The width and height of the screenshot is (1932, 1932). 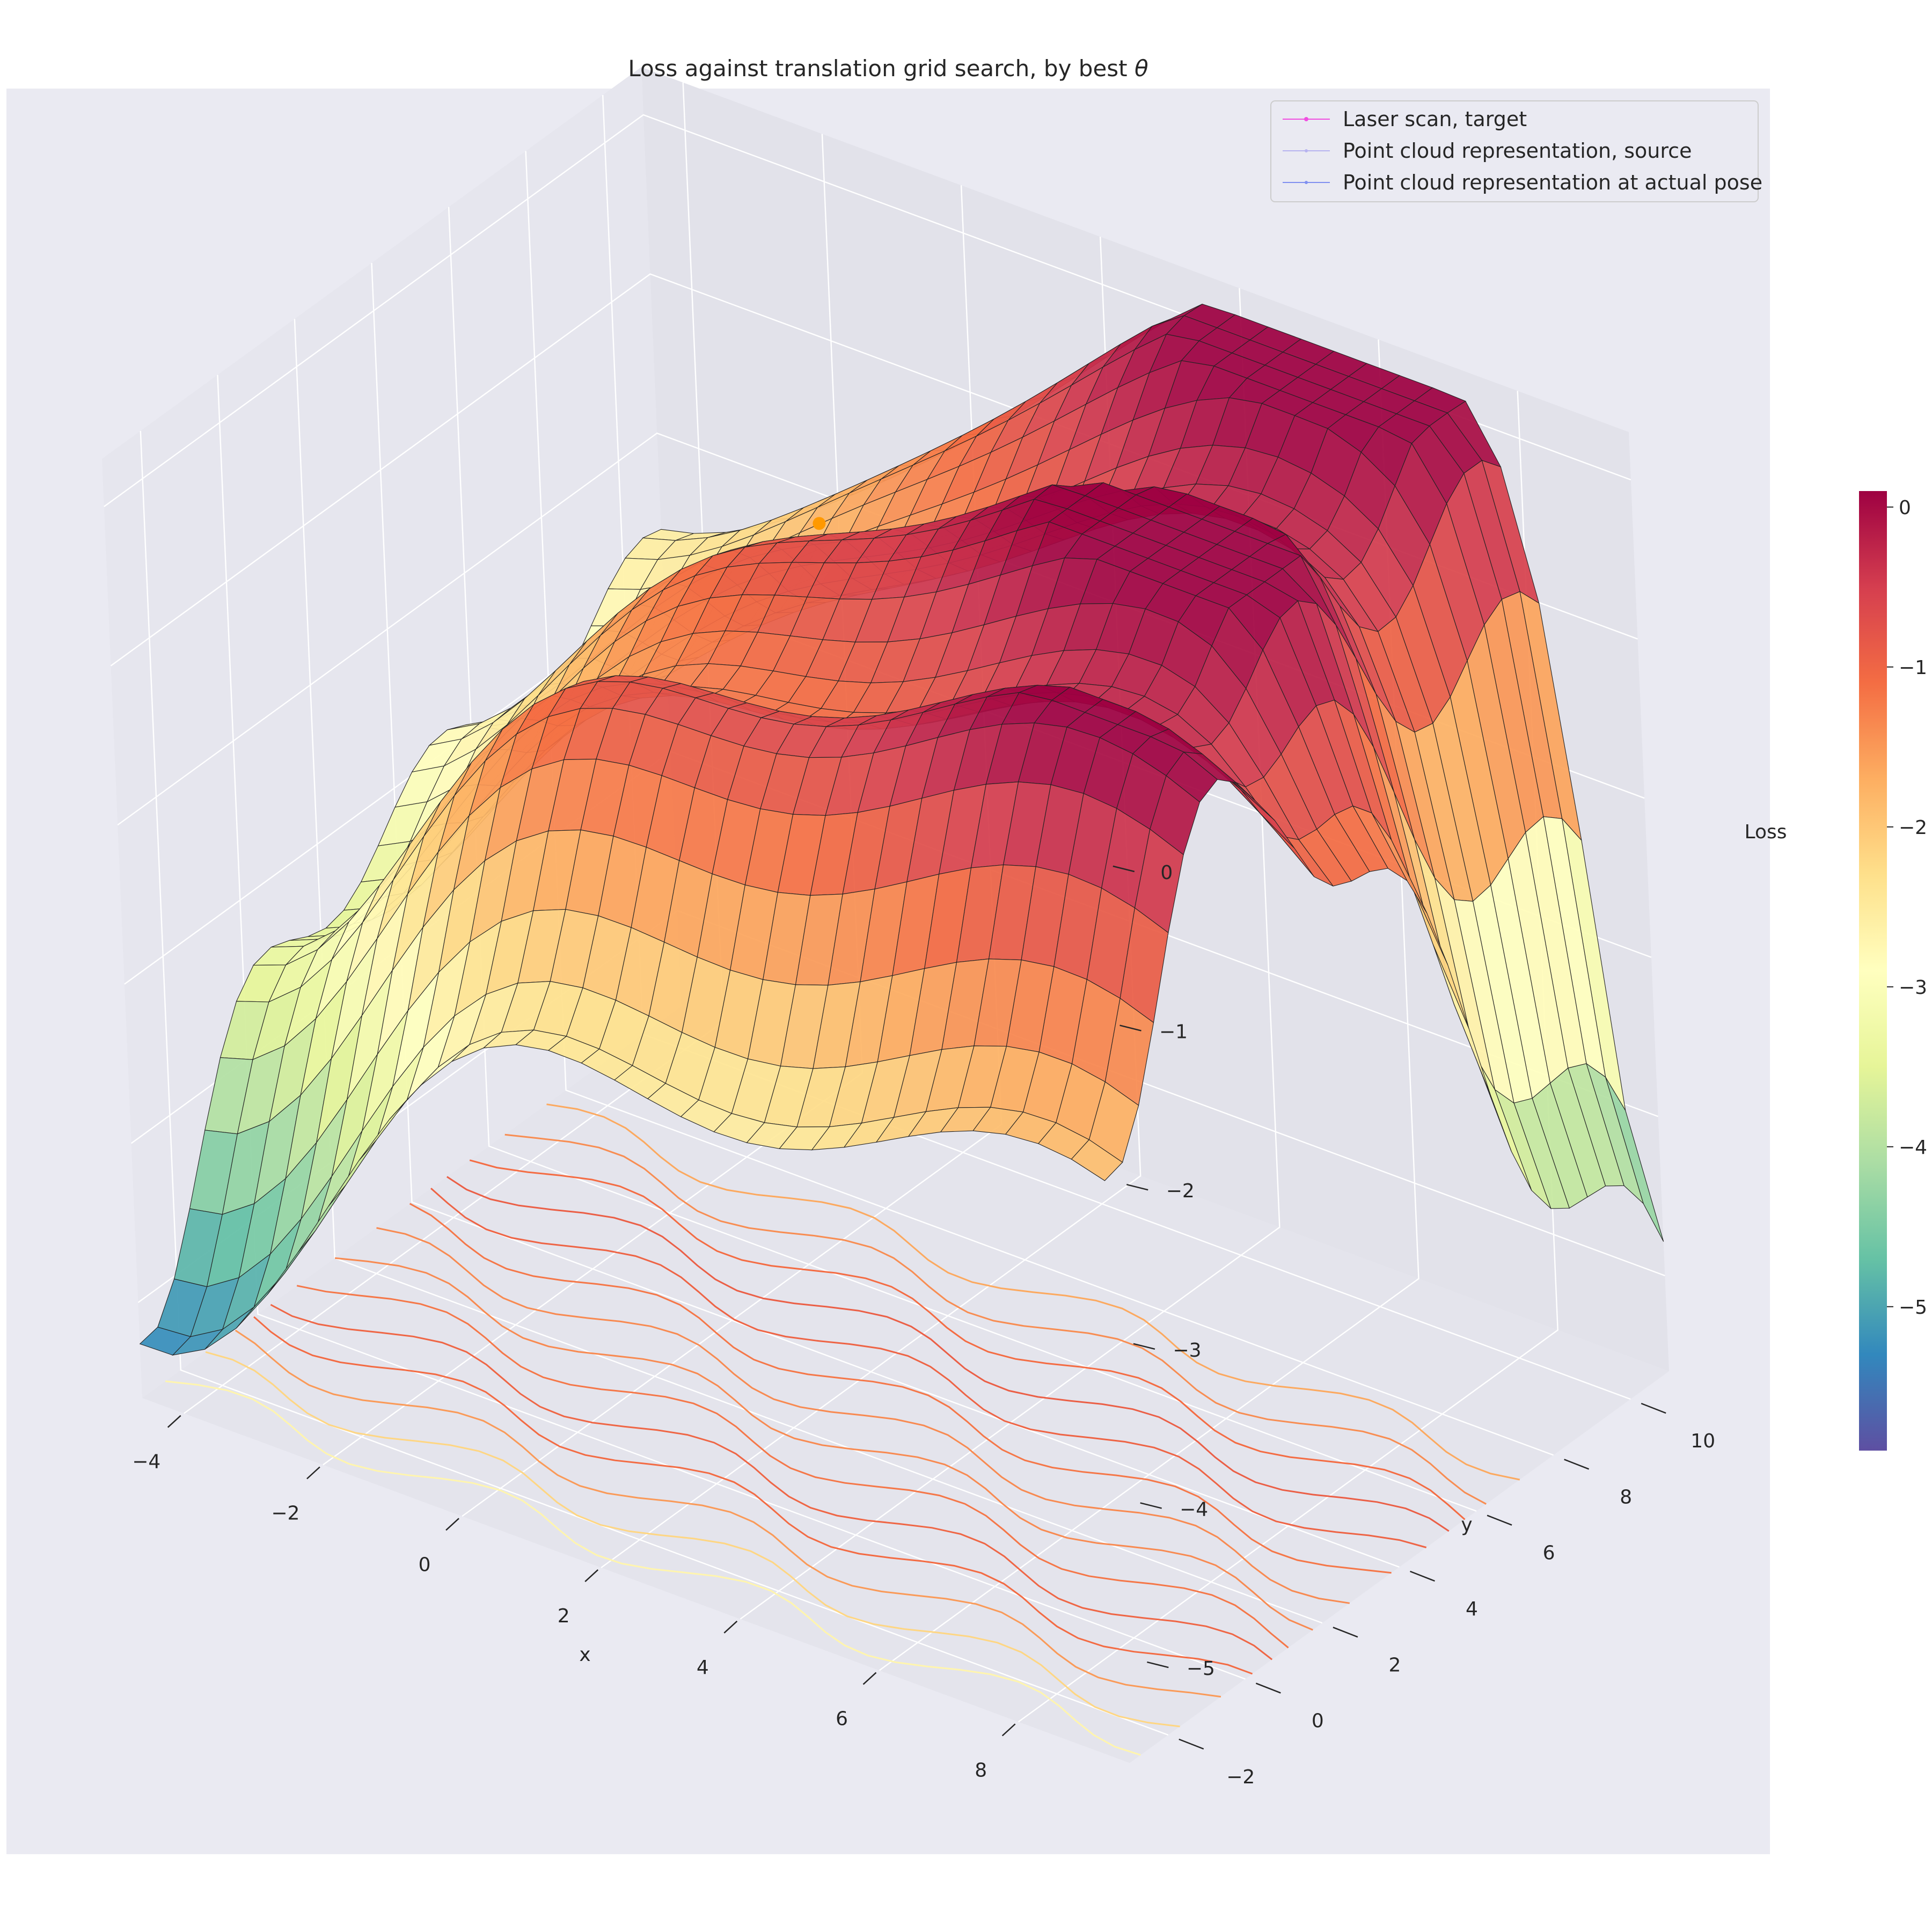 What do you see at coordinates (1306, 182) in the screenshot?
I see `legend-marker-actual-pose` at bounding box center [1306, 182].